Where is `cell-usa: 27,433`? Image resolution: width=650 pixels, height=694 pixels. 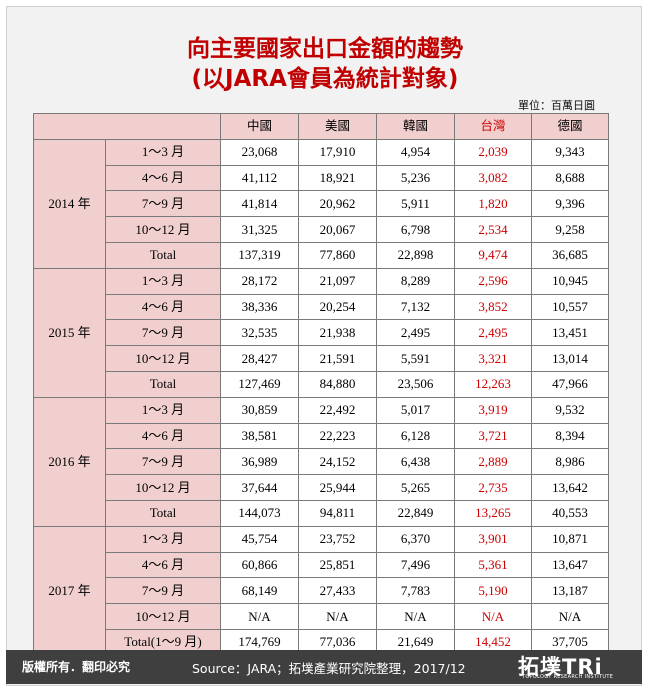 cell-usa: 27,433 is located at coordinates (337, 591).